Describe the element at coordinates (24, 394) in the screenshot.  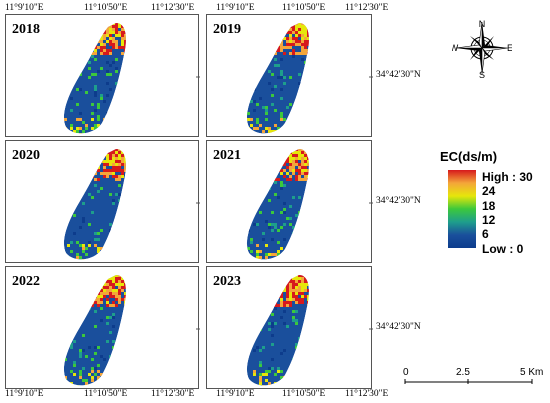
I see `lon-label: 11°9'10"E` at that location.